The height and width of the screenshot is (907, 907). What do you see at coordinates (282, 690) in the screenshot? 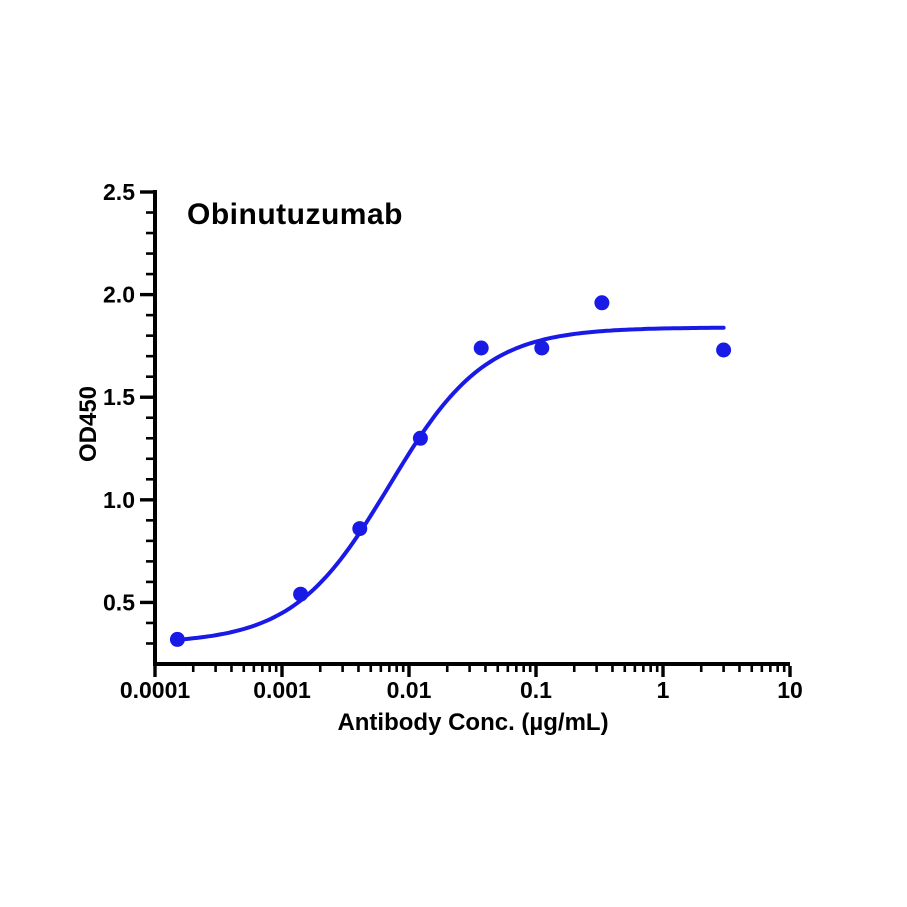
I see `x-tick-label: 0.001` at bounding box center [282, 690].